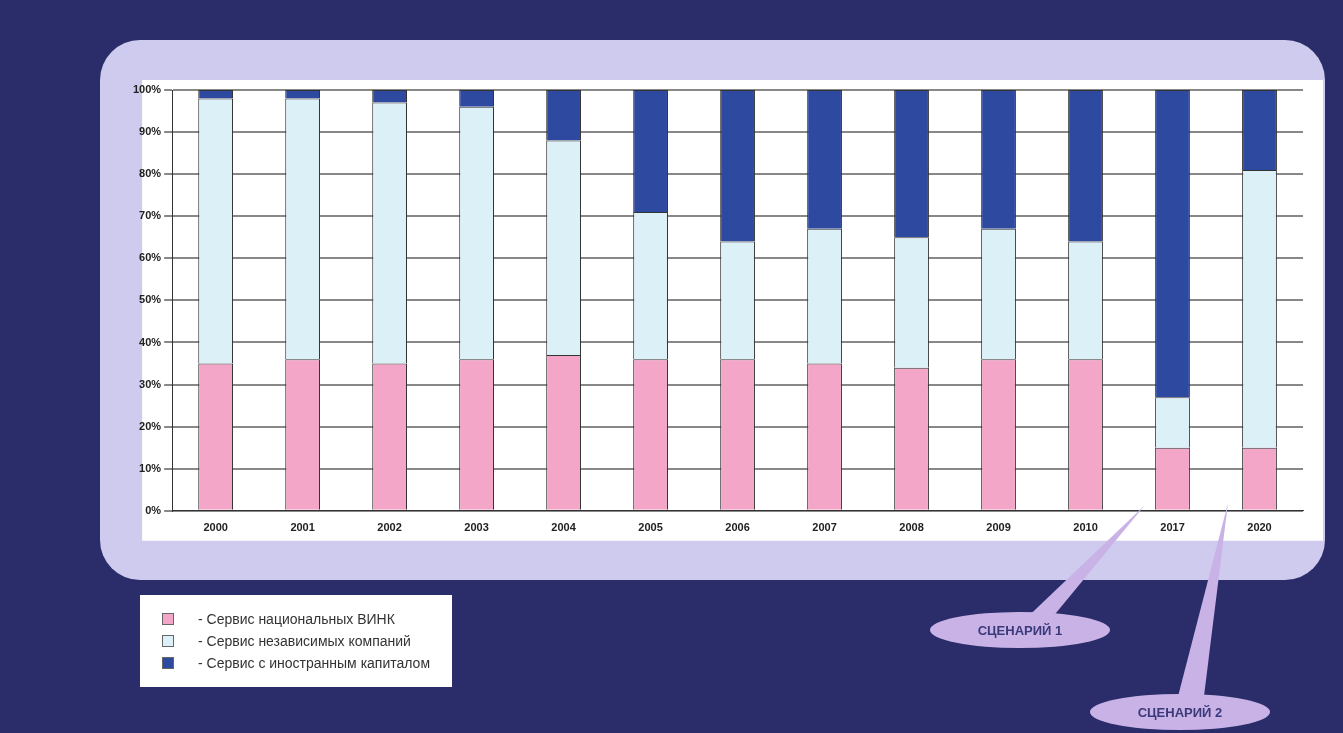 The image size is (1343, 733). What do you see at coordinates (302, 527) in the screenshot?
I see `x-tick-label: 2001` at bounding box center [302, 527].